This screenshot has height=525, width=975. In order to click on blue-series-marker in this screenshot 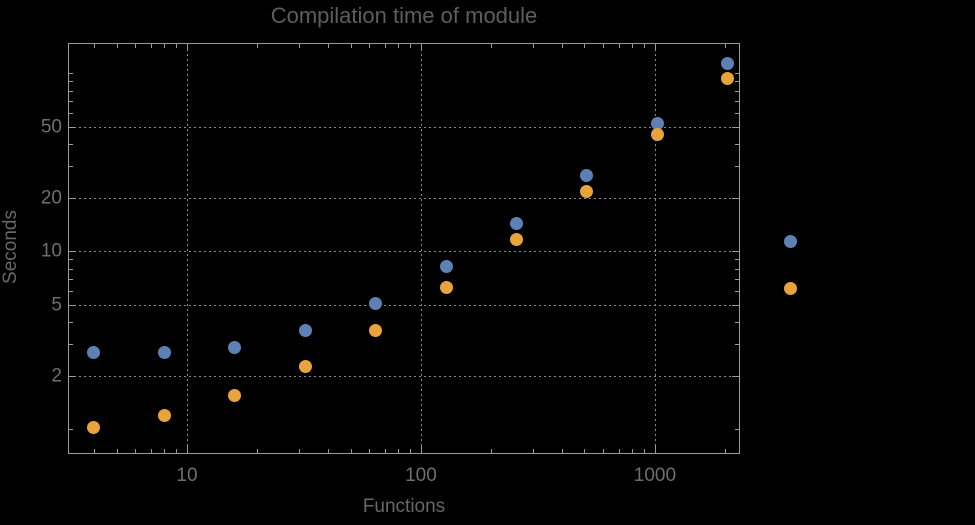, I will do `click(790, 241)`.